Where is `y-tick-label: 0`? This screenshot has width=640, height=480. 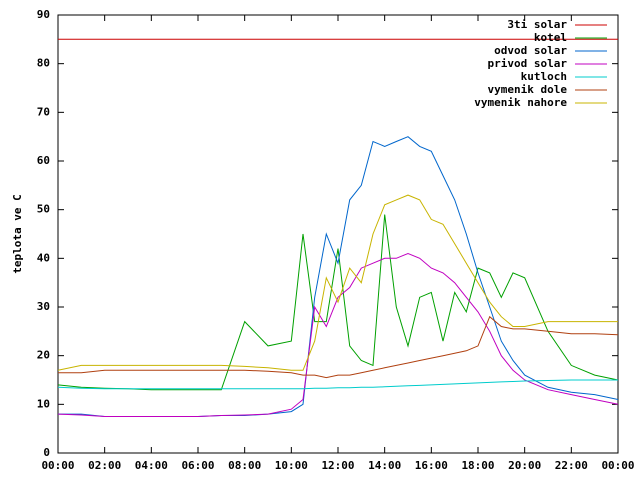 y-tick-label: 0 is located at coordinates (46, 452).